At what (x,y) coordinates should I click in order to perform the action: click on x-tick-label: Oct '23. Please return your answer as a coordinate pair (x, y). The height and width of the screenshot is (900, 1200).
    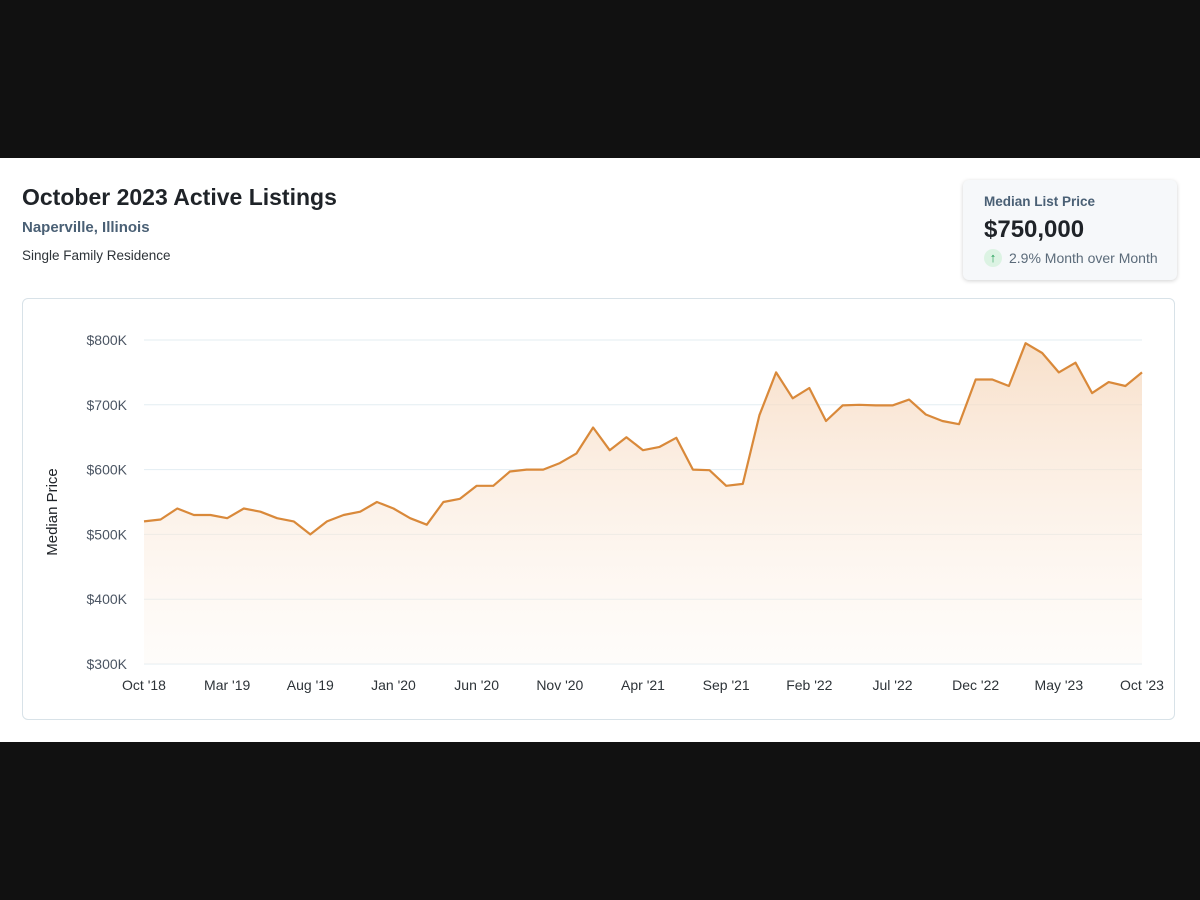
    Looking at the image, I should click on (1142, 685).